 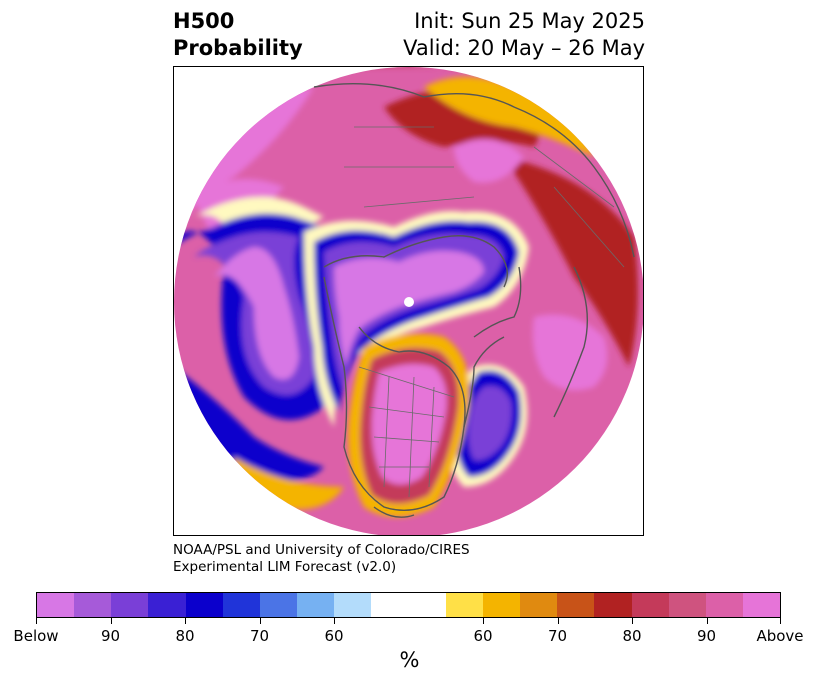 I want to click on colorbar-unit: %, so click(x=409, y=660).